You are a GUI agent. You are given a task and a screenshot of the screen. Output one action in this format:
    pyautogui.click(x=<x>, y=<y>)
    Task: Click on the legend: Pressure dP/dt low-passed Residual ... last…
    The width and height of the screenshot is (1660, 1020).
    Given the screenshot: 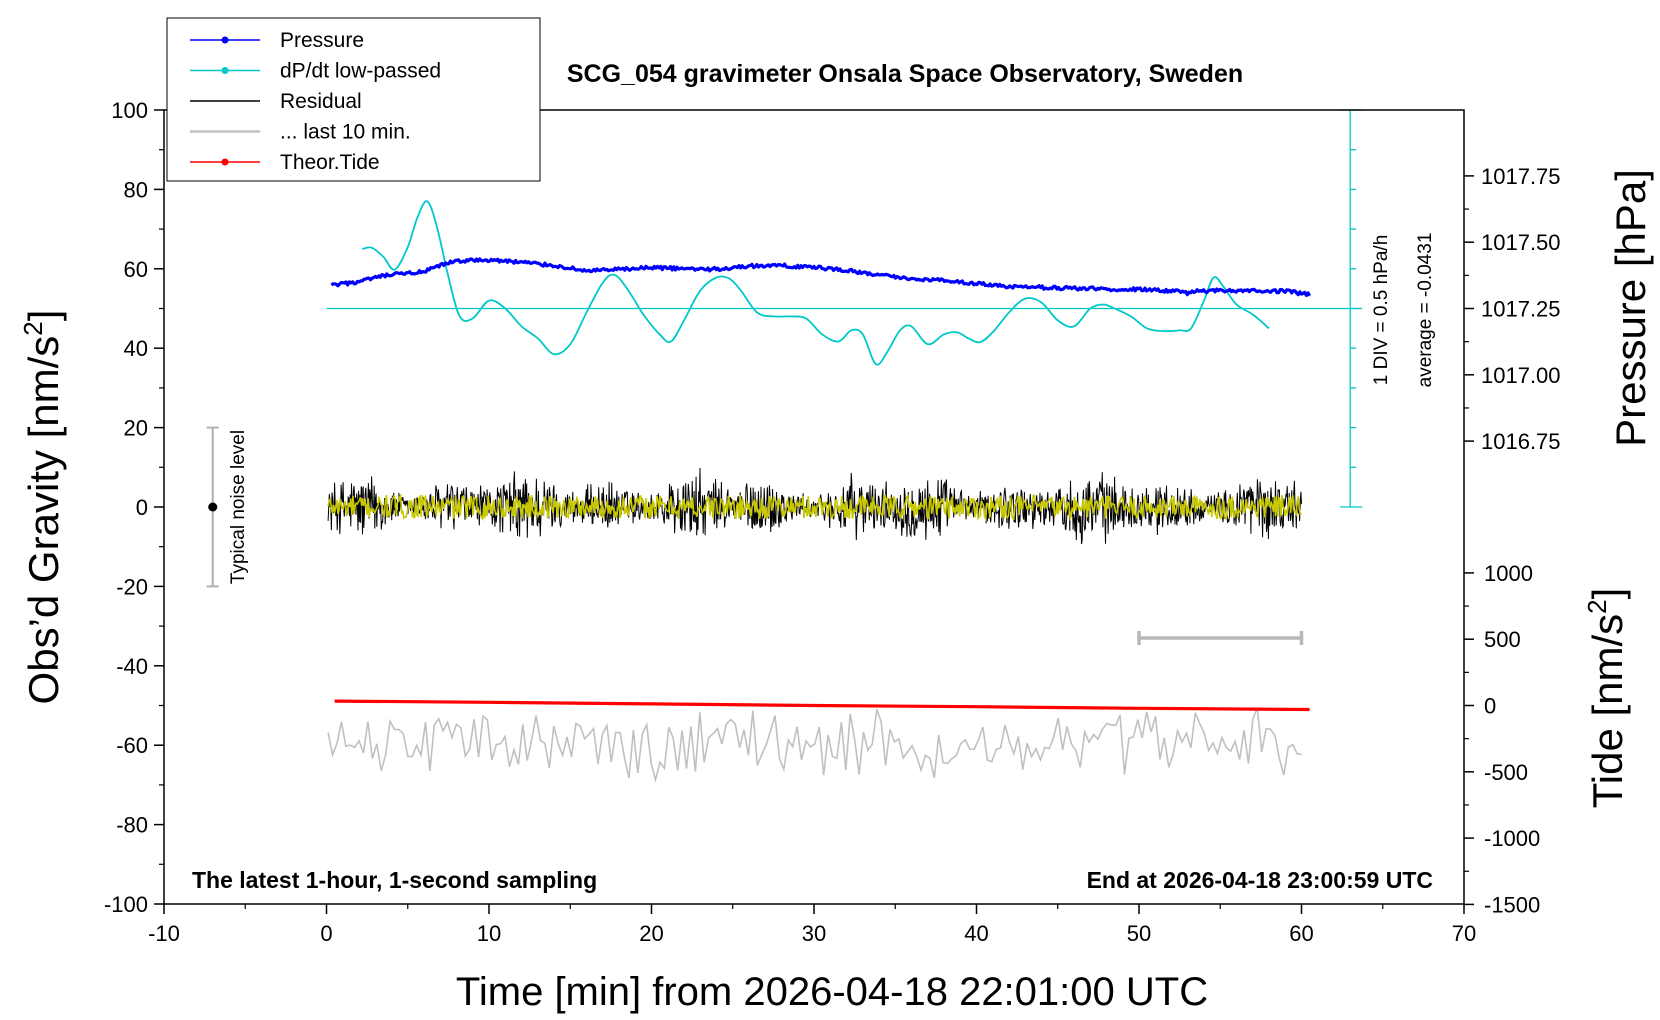 What is the action you would take?
    pyautogui.click(x=353, y=99)
    